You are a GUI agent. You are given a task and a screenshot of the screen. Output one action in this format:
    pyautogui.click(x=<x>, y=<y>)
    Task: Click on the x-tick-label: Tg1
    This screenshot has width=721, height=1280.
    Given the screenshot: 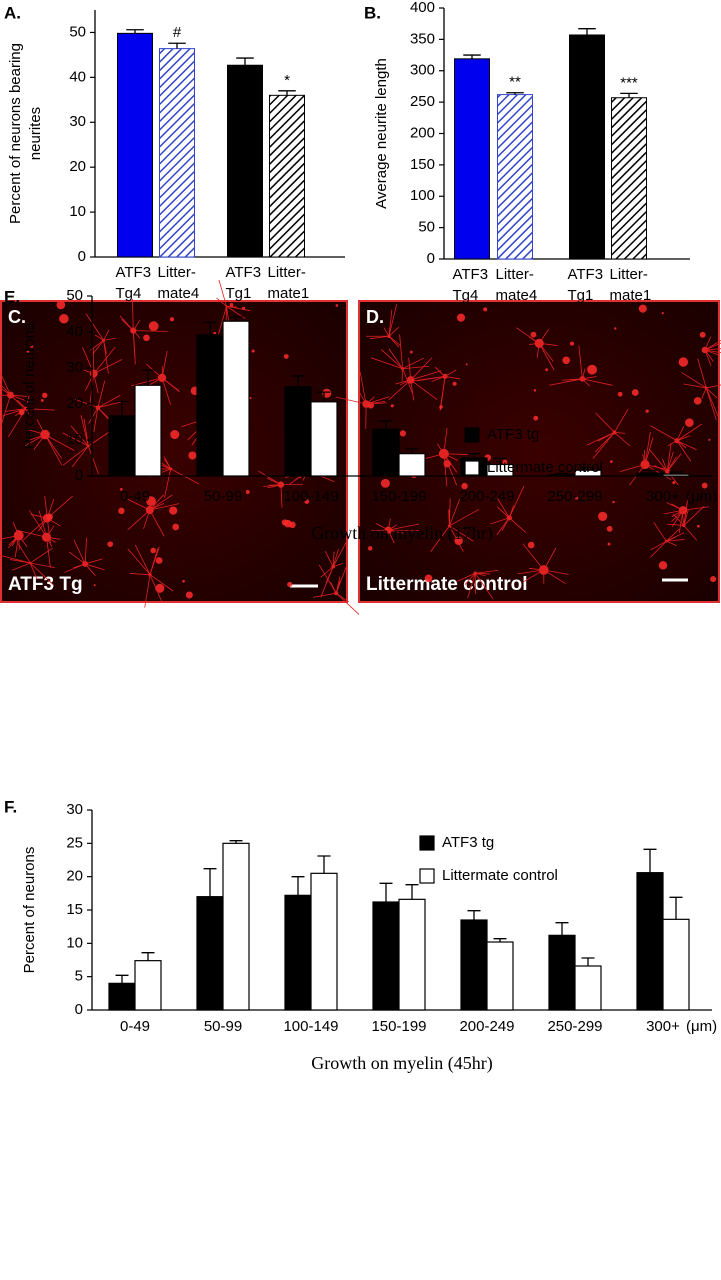 What is the action you would take?
    pyautogui.click(x=581, y=295)
    